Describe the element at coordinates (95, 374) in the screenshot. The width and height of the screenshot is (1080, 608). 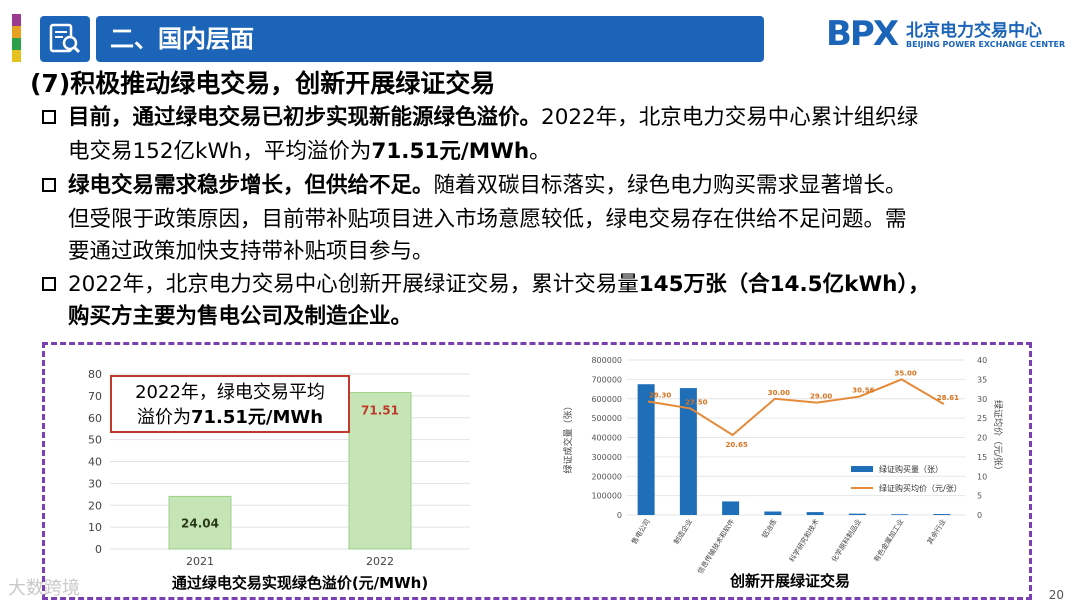
I see `y-tick-label: 80` at that location.